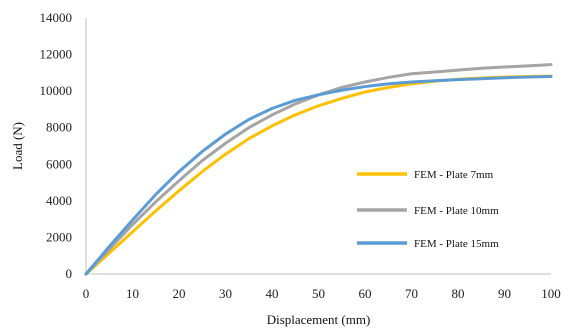 The height and width of the screenshot is (331, 565). I want to click on x-tick-label: 10, so click(132, 293).